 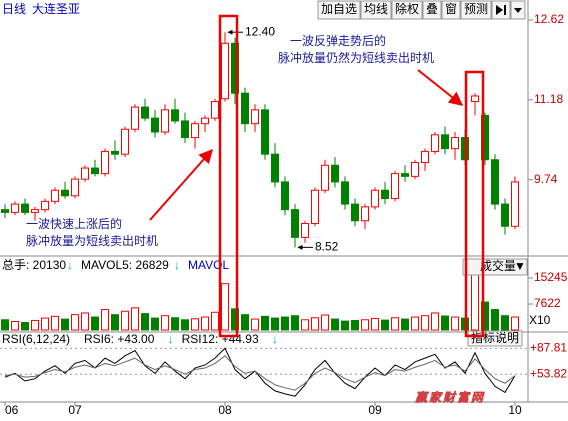 I want to click on toolbar-button-label: 加自选, so click(x=339, y=9).